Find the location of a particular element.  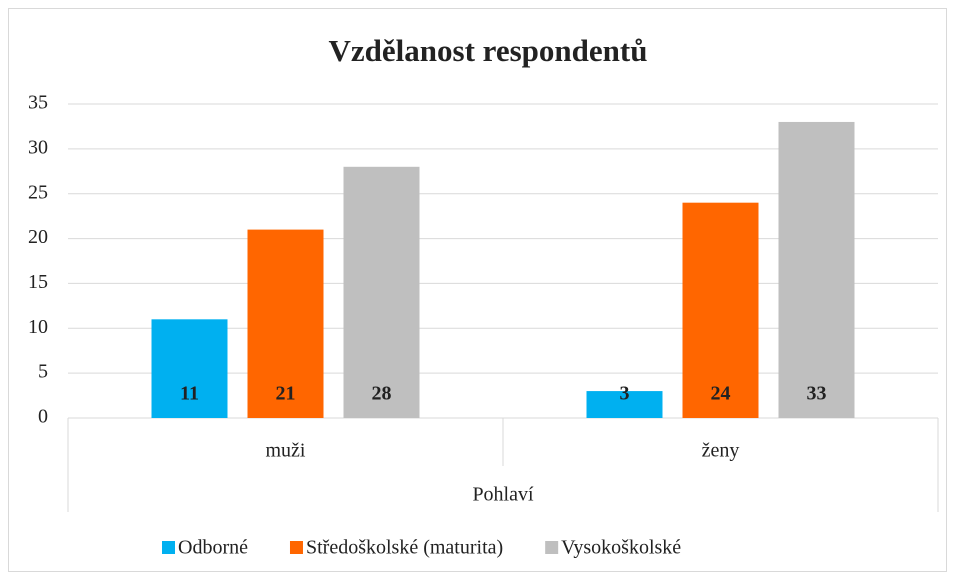

y-tick-label: 20 is located at coordinates (38, 237).